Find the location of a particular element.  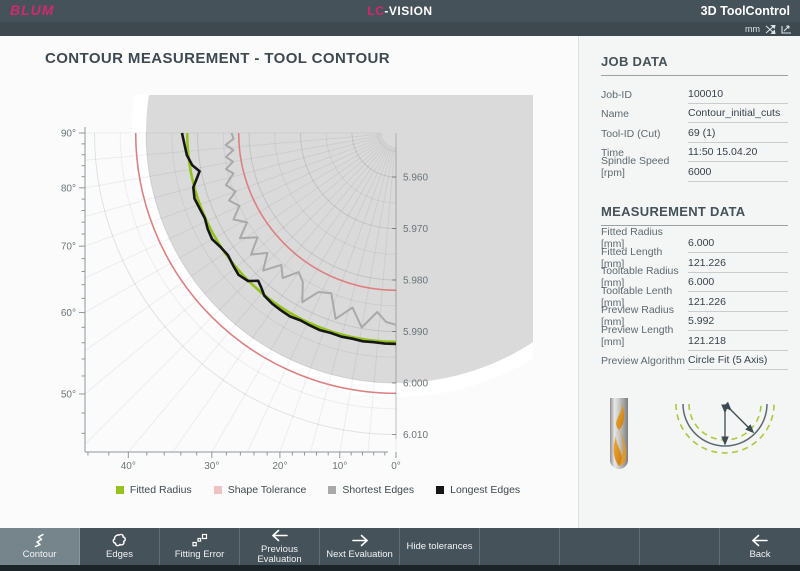

job-id-value: 100010 is located at coordinates (738, 96).